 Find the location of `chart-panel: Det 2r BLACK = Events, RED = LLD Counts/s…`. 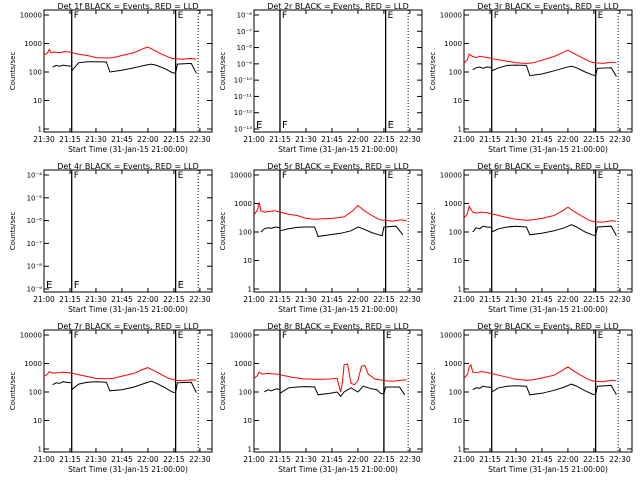

chart-panel: Det 2r BLACK = Events, RED = LLD Counts/s… is located at coordinates (321, 78).